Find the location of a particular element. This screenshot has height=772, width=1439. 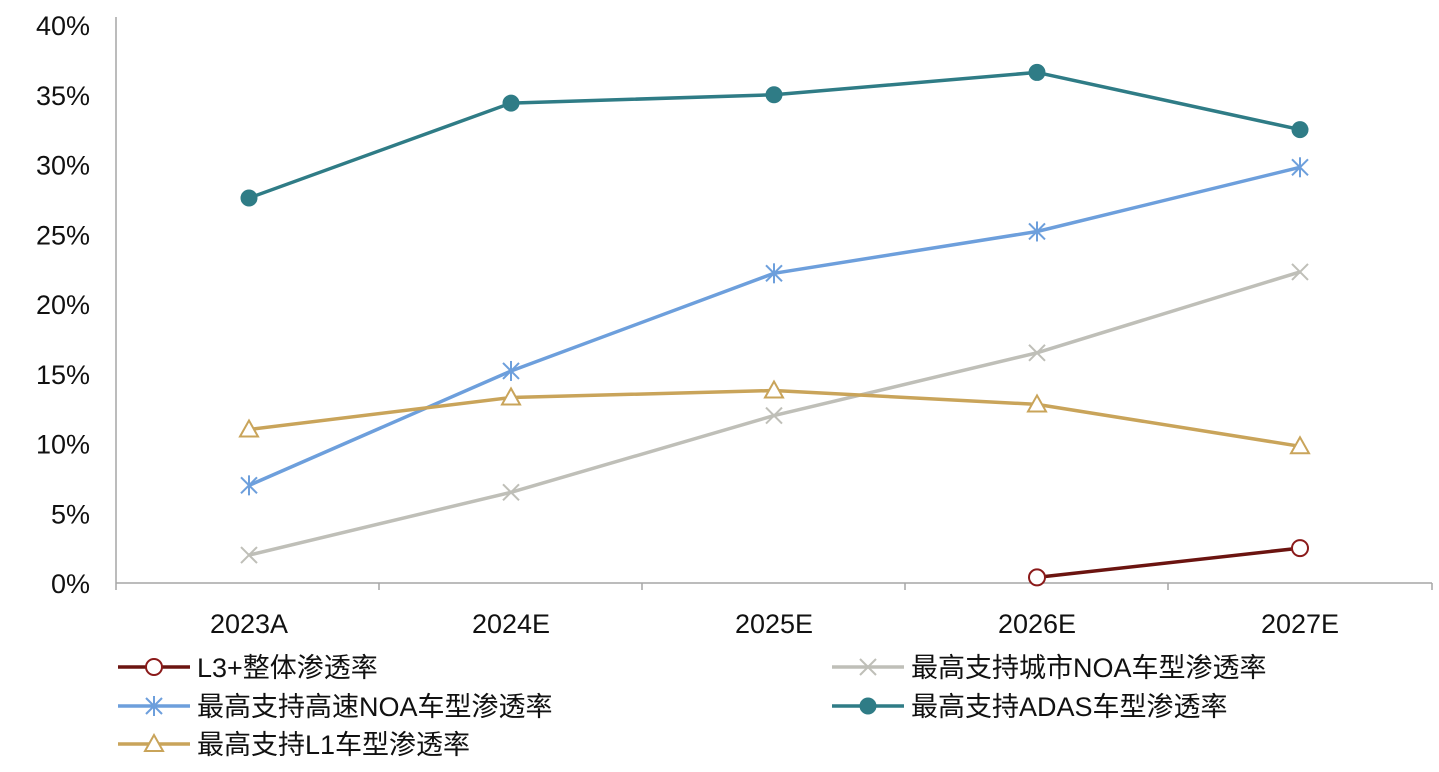

series-line is located at coordinates (1168, 563).